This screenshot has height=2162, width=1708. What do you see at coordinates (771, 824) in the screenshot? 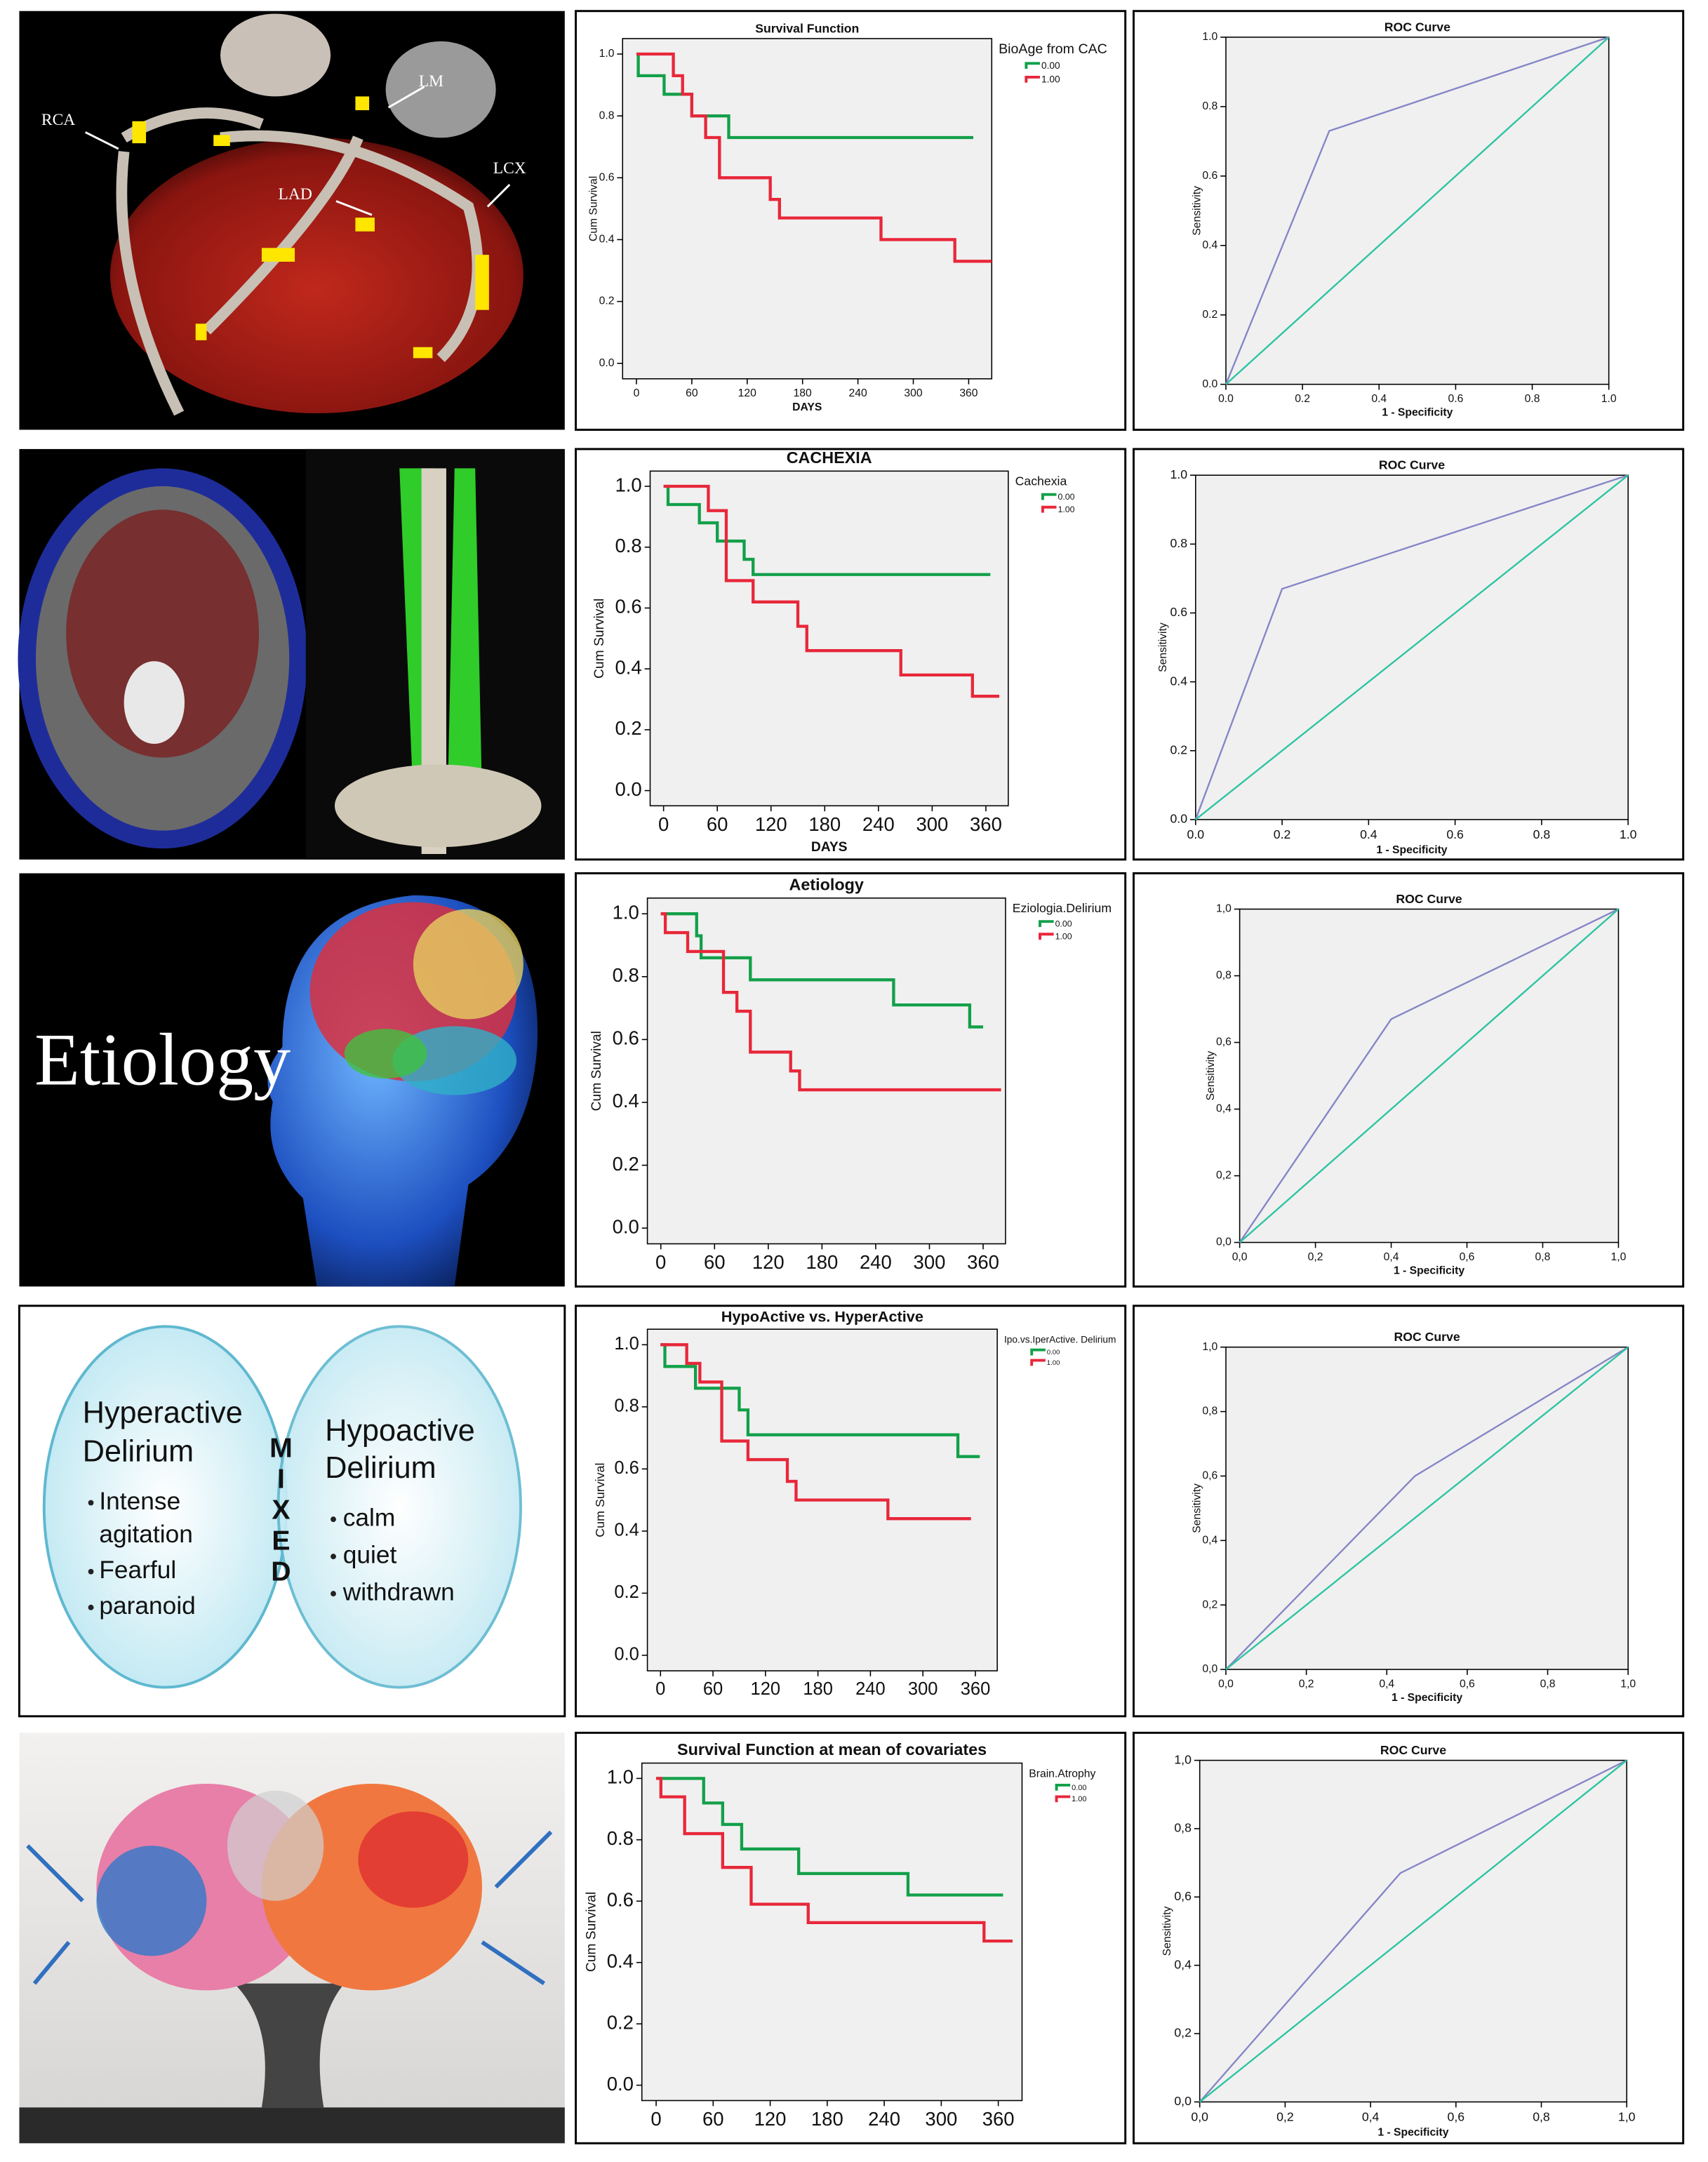
I see `x-tick-label: 120` at bounding box center [771, 824].